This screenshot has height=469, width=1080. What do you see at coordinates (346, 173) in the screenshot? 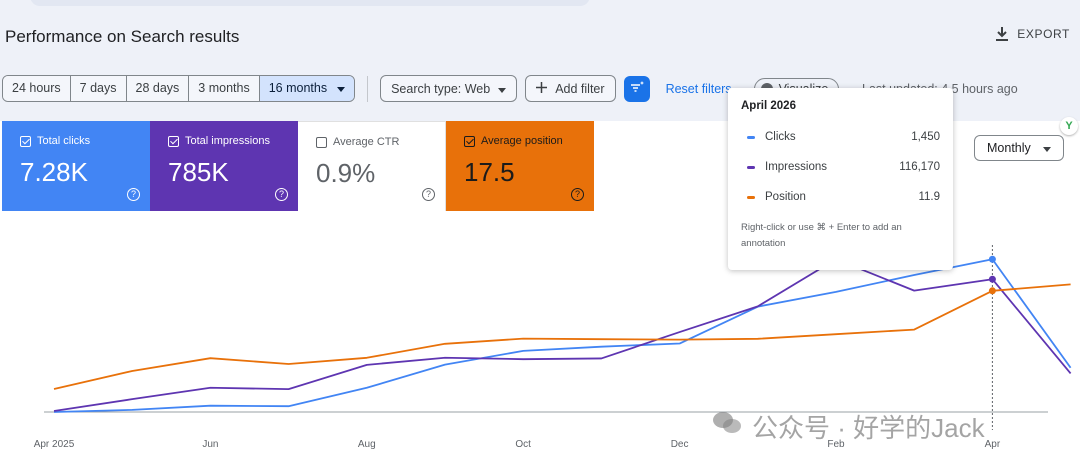
I see `metric-value: 0.9%` at bounding box center [346, 173].